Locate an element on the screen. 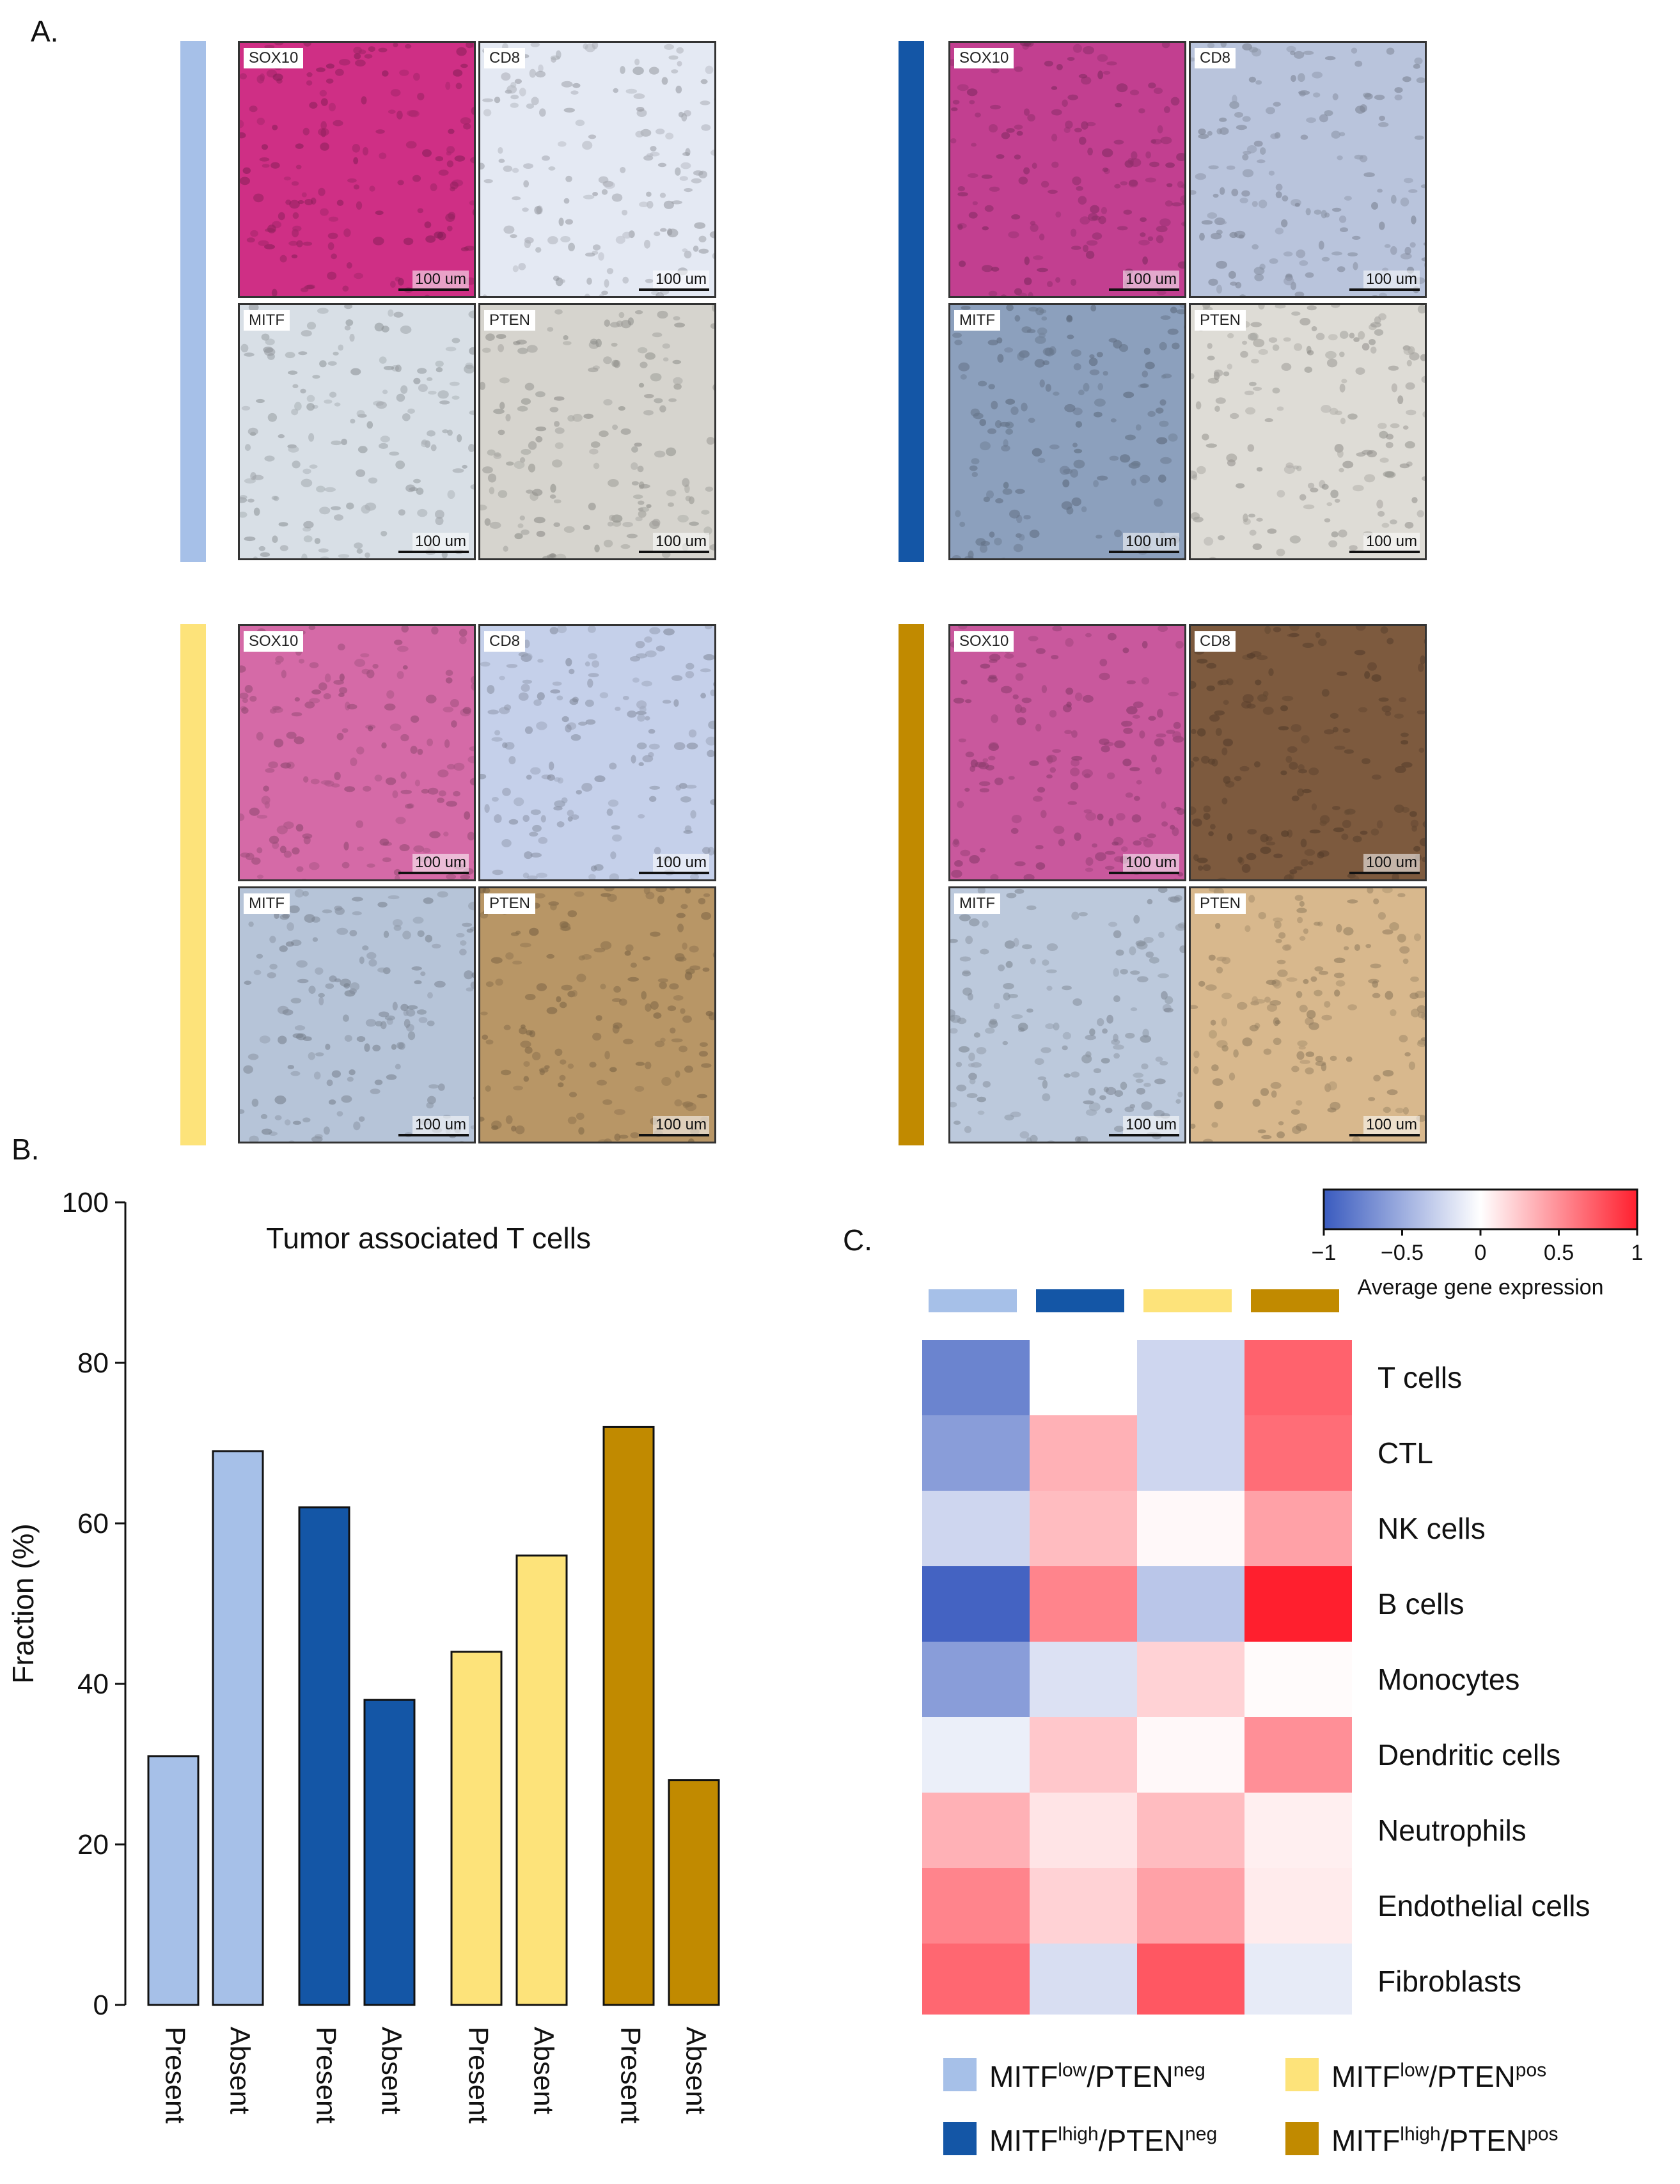 This screenshot has width=1680, height=2184. heatmap-row-label: Monocytes is located at coordinates (1448, 1679).